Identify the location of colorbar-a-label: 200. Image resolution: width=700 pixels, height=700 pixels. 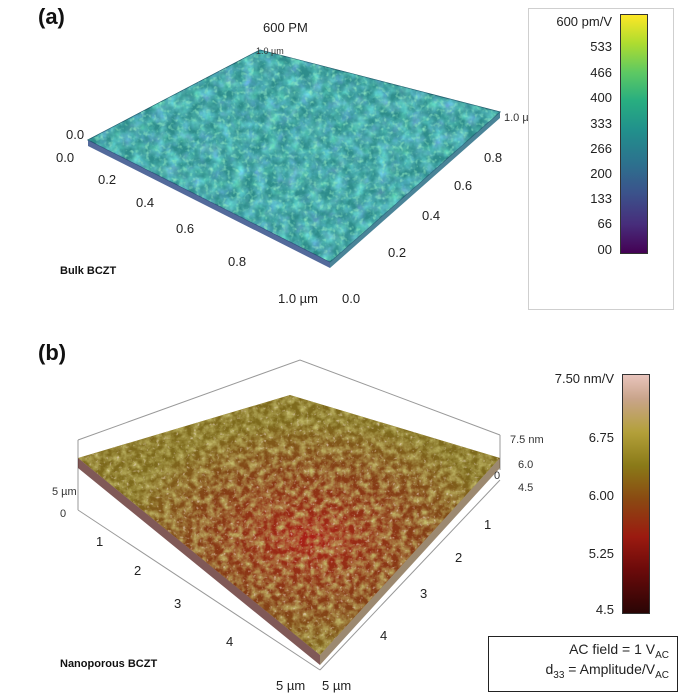
(601, 173).